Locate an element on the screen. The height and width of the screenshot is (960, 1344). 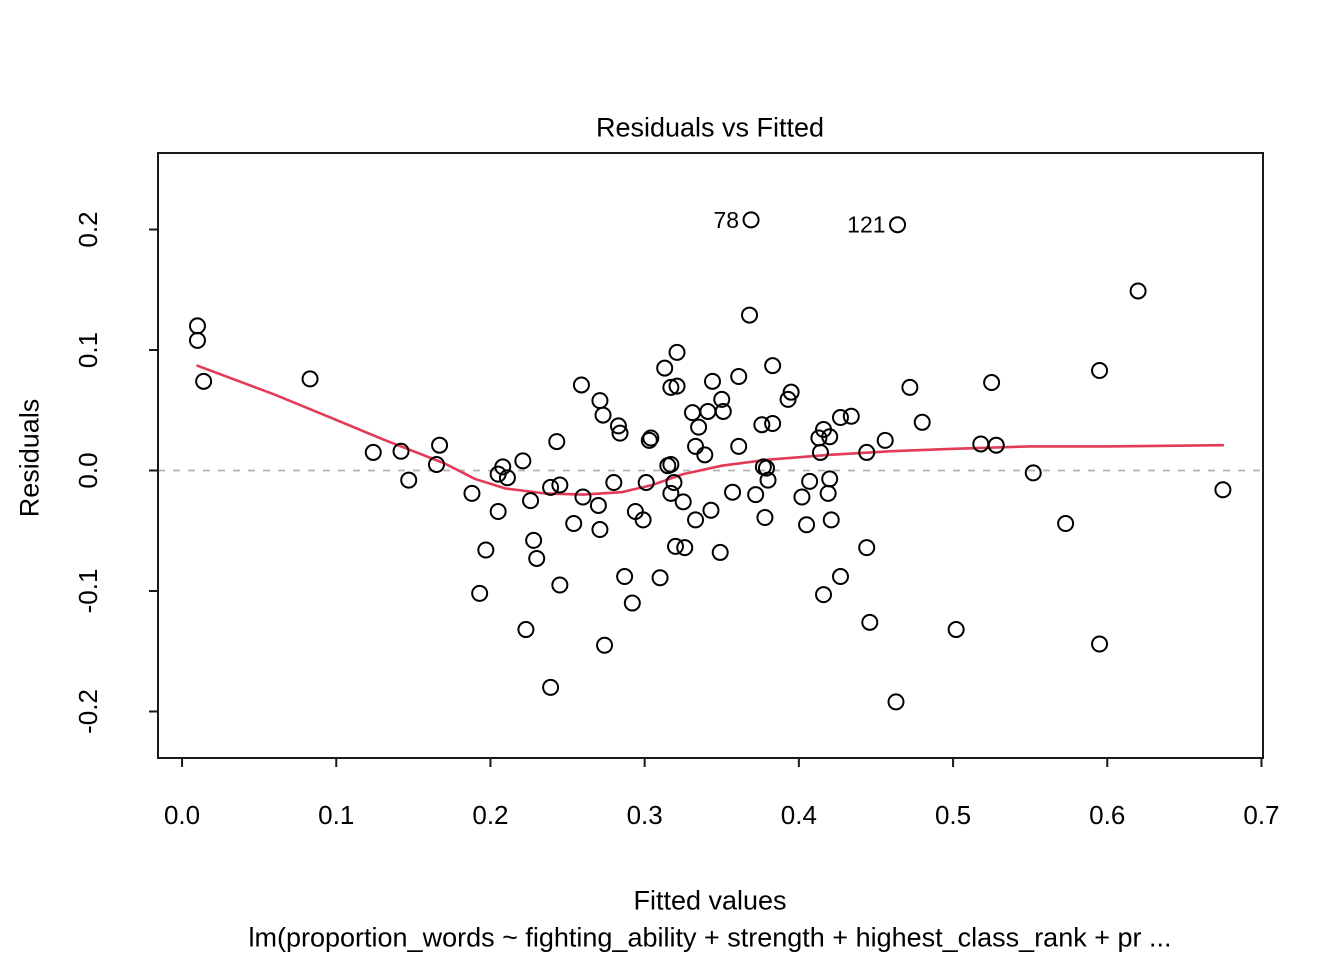
outlier-label: 78 is located at coordinates (726, 220).